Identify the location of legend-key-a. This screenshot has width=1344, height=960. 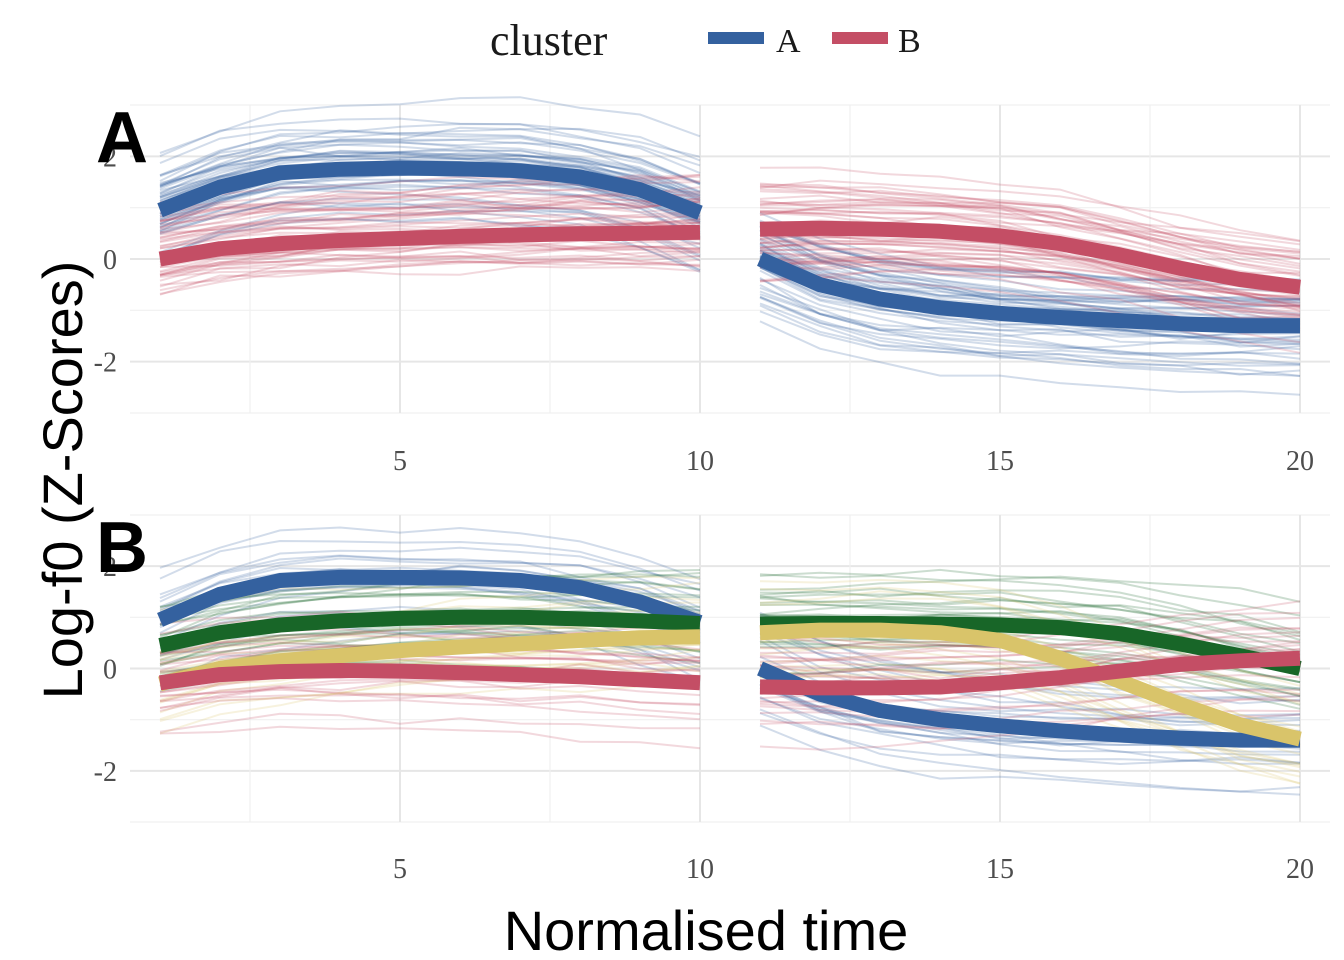
(736, 38).